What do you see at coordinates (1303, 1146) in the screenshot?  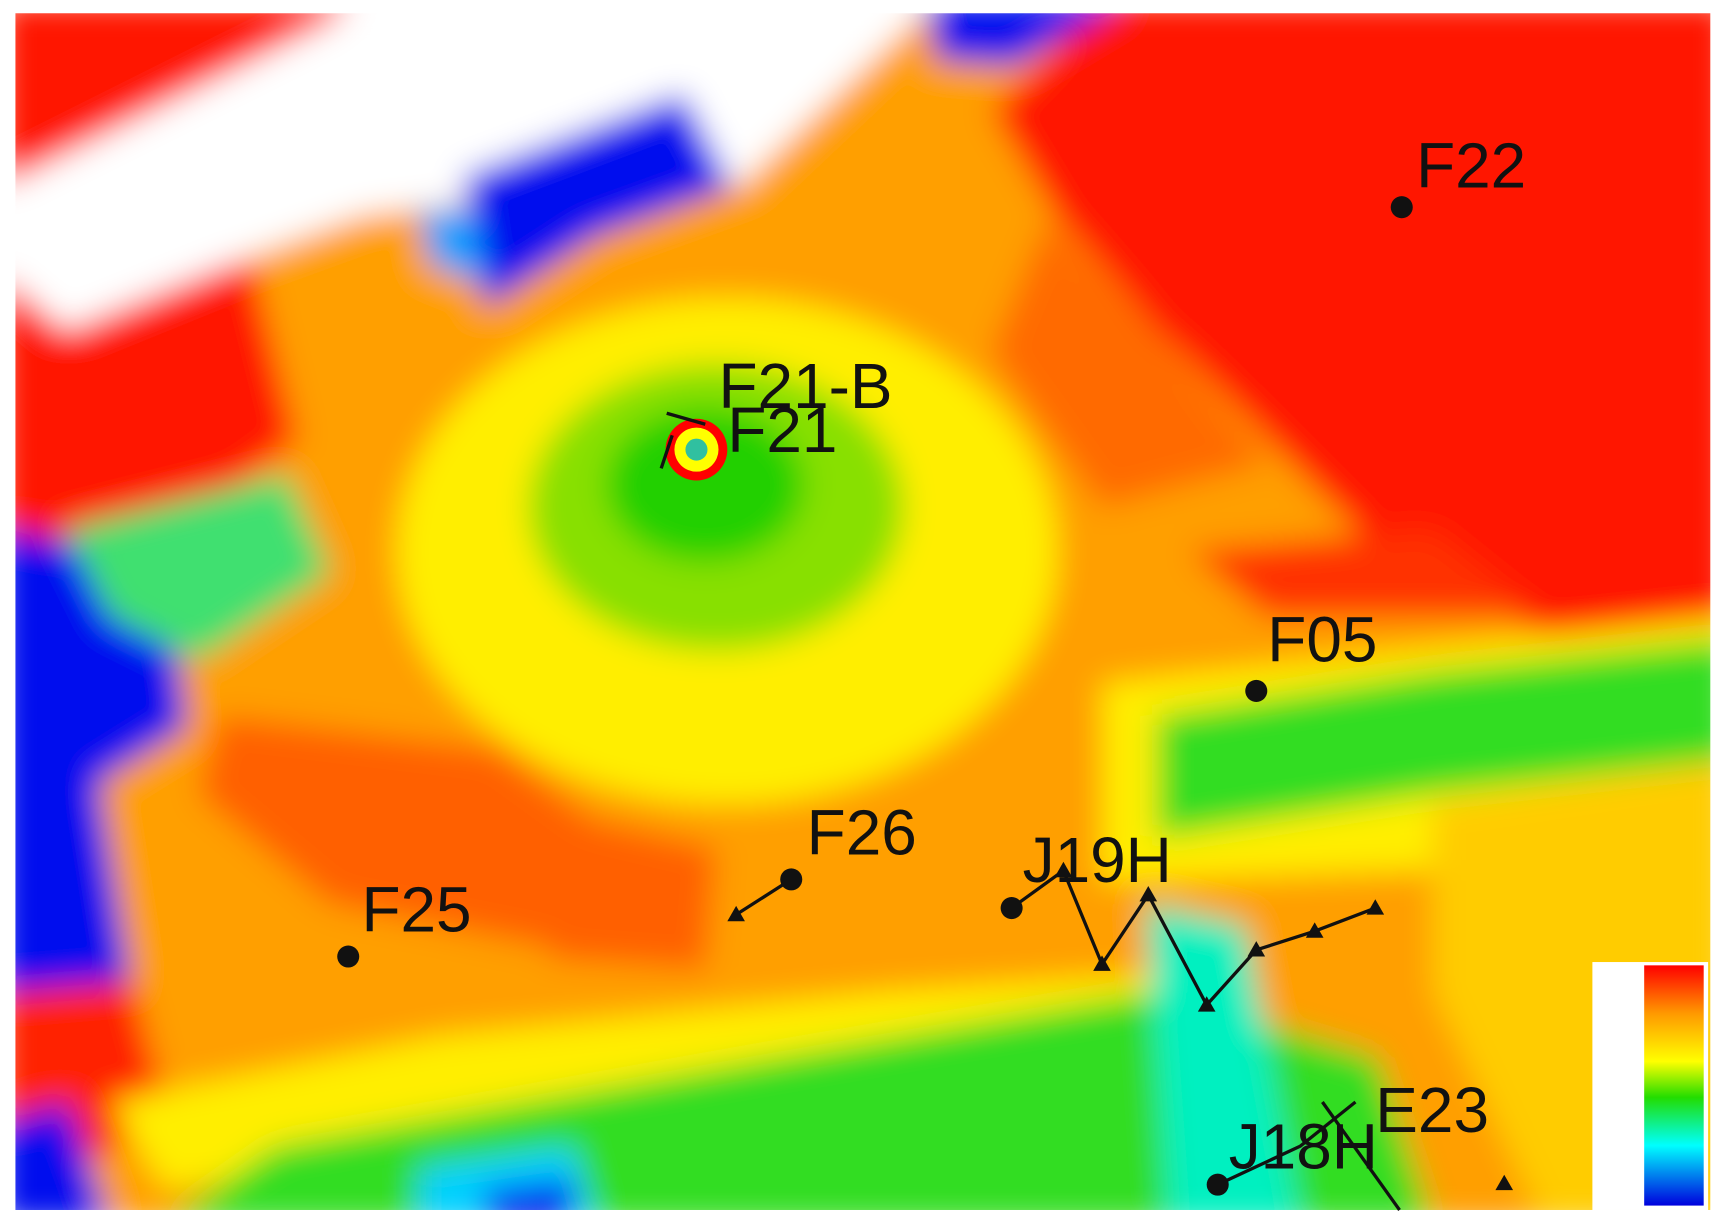 I see `well-label: J18H` at bounding box center [1303, 1146].